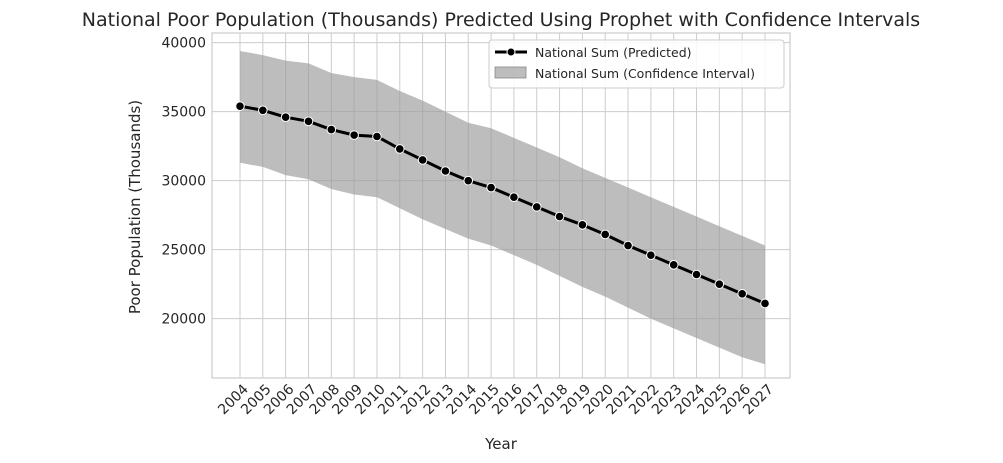 The height and width of the screenshot is (463, 1003). What do you see at coordinates (468, 180) in the screenshot?
I see `data-point-2014` at bounding box center [468, 180].